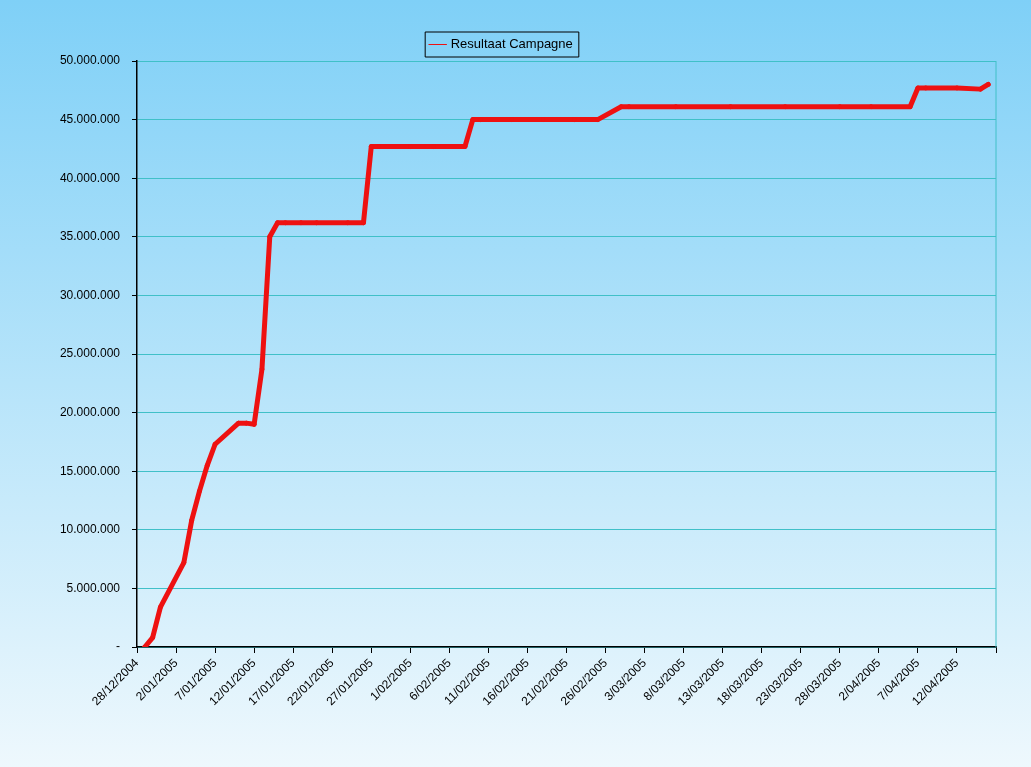 The width and height of the screenshot is (1031, 767). Describe the element at coordinates (90, 294) in the screenshot. I see `y-tick-label: 30.000.000` at that location.